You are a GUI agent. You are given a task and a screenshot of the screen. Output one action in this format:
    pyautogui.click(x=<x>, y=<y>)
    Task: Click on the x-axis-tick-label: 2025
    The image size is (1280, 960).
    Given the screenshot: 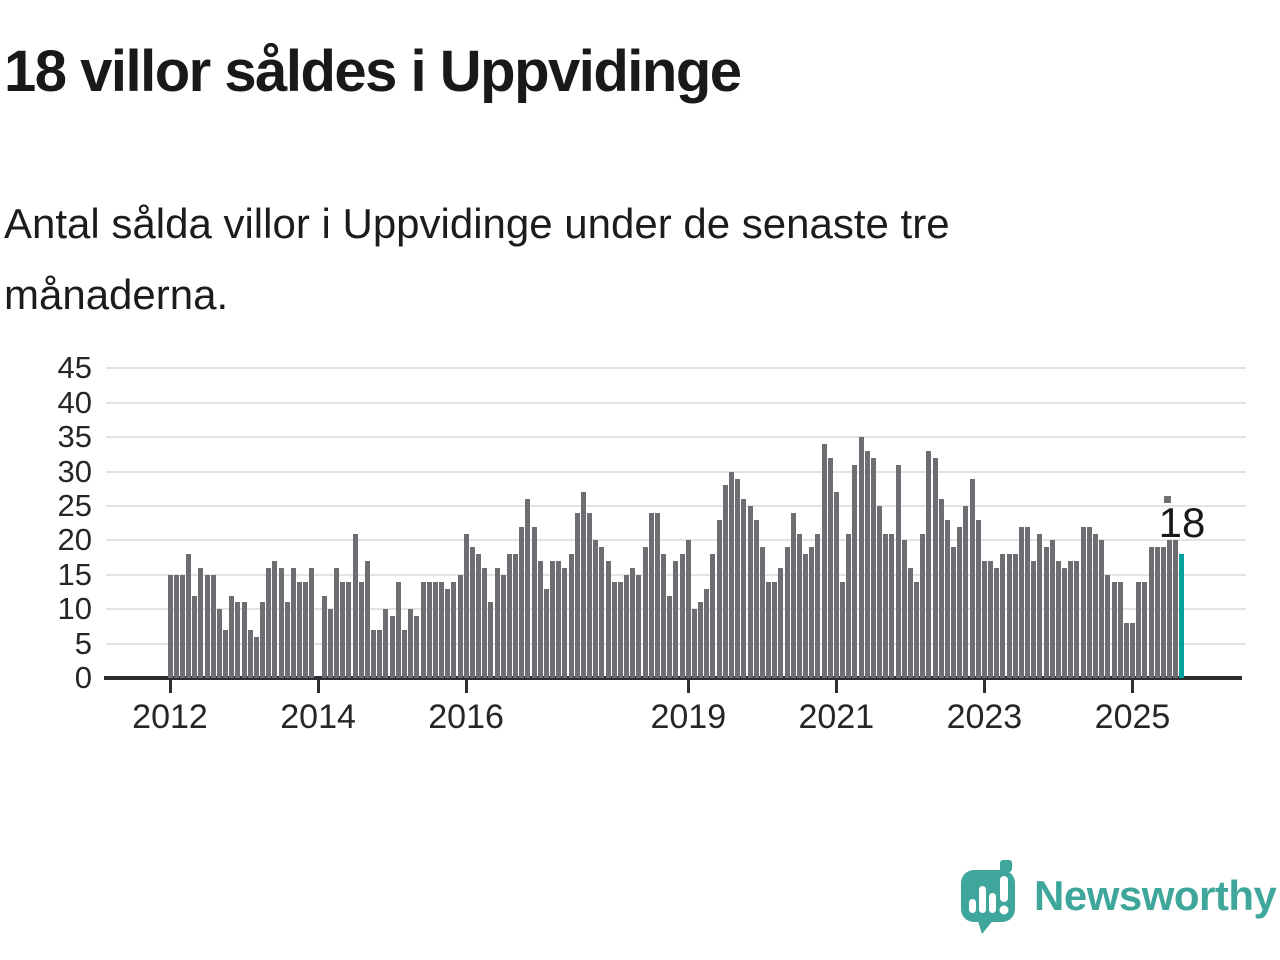 What is the action you would take?
    pyautogui.click(x=1132, y=717)
    